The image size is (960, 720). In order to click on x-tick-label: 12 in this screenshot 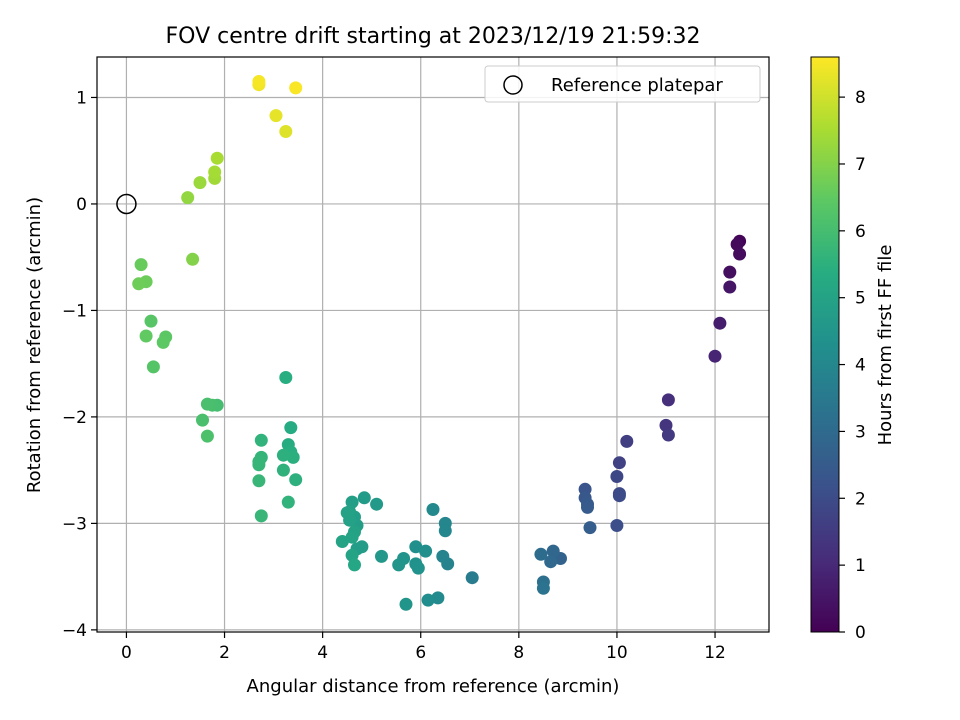, I will do `click(715, 653)`.